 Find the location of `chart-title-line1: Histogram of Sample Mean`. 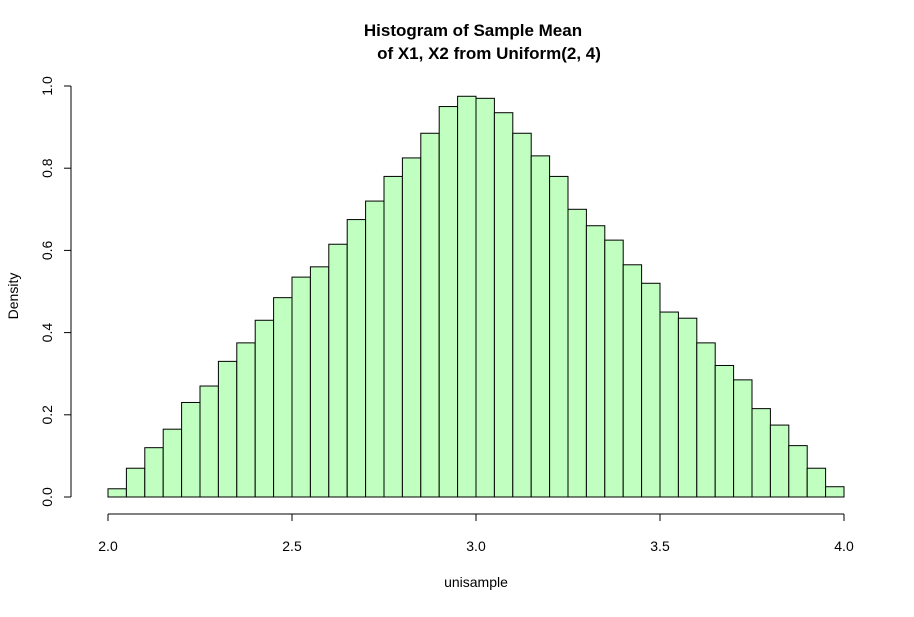

chart-title-line1: Histogram of Sample Mean is located at coordinates (473, 30).